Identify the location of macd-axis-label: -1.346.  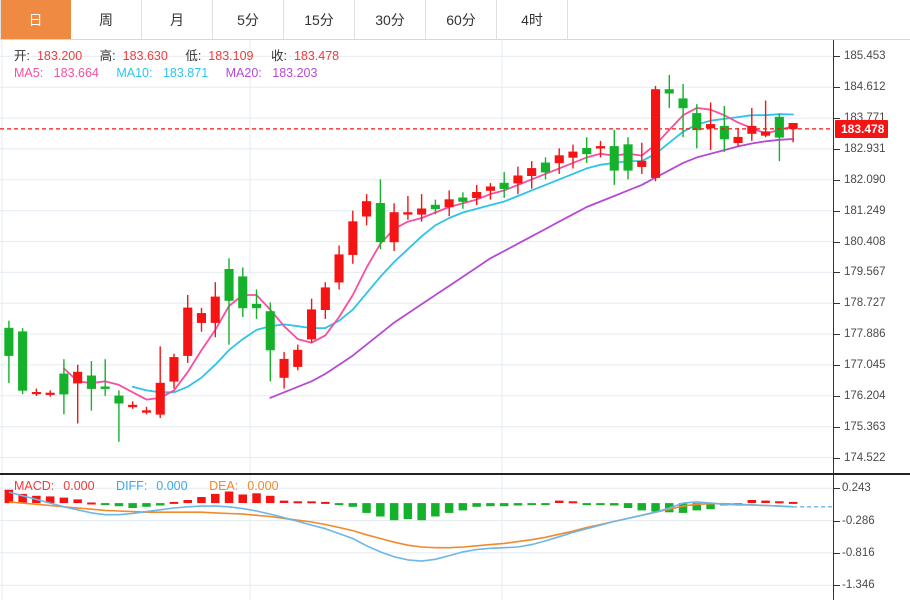
(858, 585).